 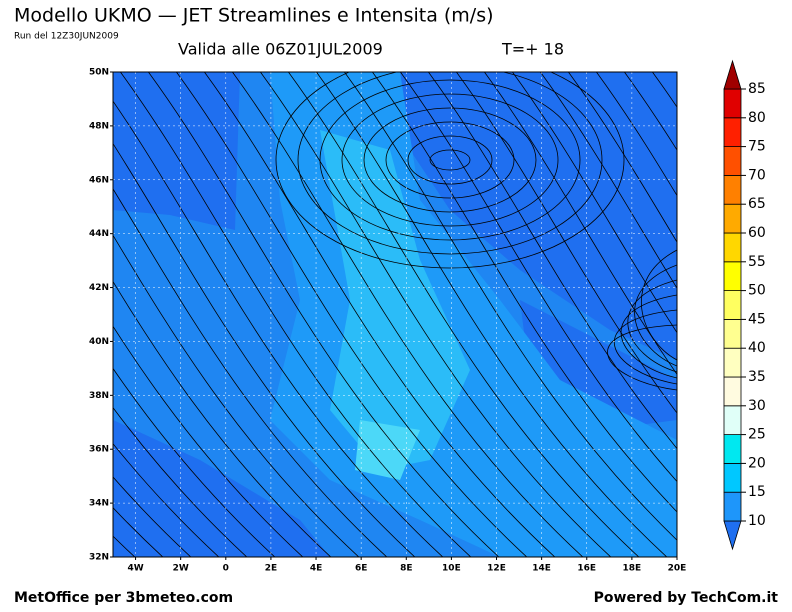 What do you see at coordinates (757, 348) in the screenshot?
I see `colorbar-label: 40` at bounding box center [757, 348].